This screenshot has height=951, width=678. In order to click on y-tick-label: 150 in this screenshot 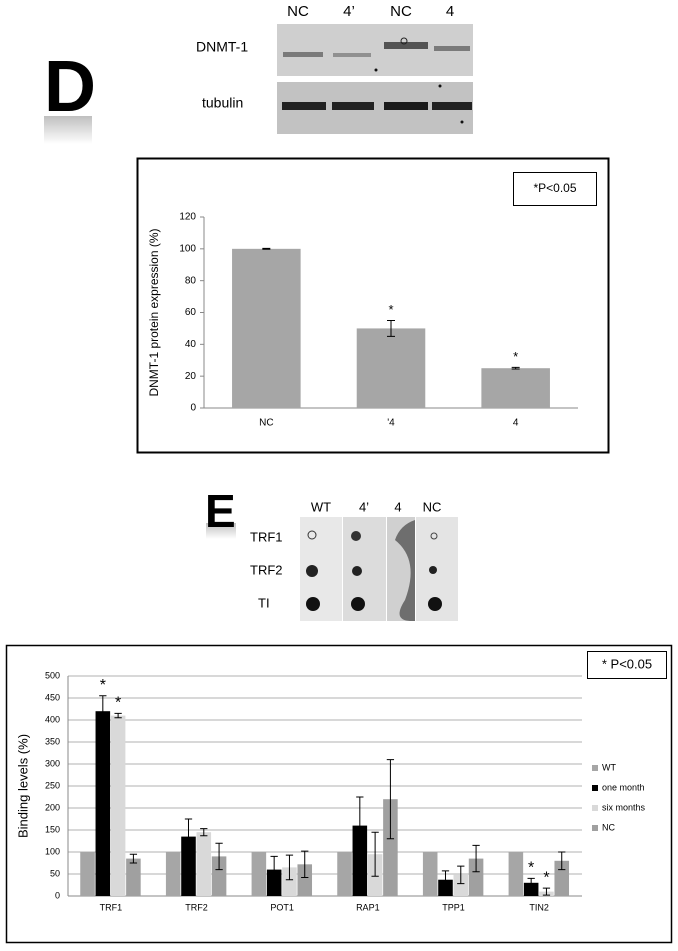, I will do `click(52, 829)`.